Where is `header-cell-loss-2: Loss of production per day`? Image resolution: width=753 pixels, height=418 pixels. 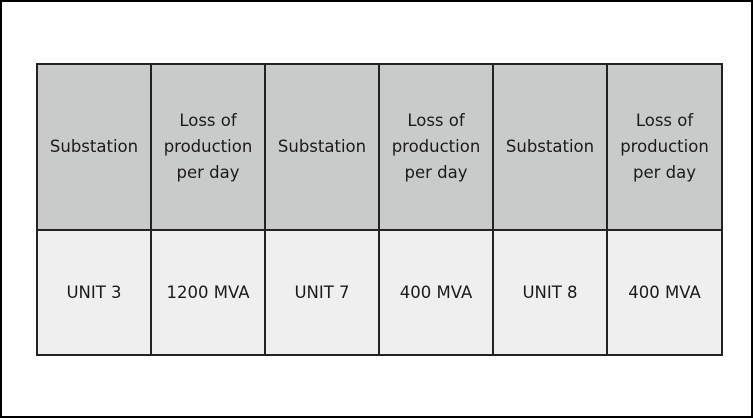
header-cell-loss-2: Loss of production per day is located at coordinates (436, 147).